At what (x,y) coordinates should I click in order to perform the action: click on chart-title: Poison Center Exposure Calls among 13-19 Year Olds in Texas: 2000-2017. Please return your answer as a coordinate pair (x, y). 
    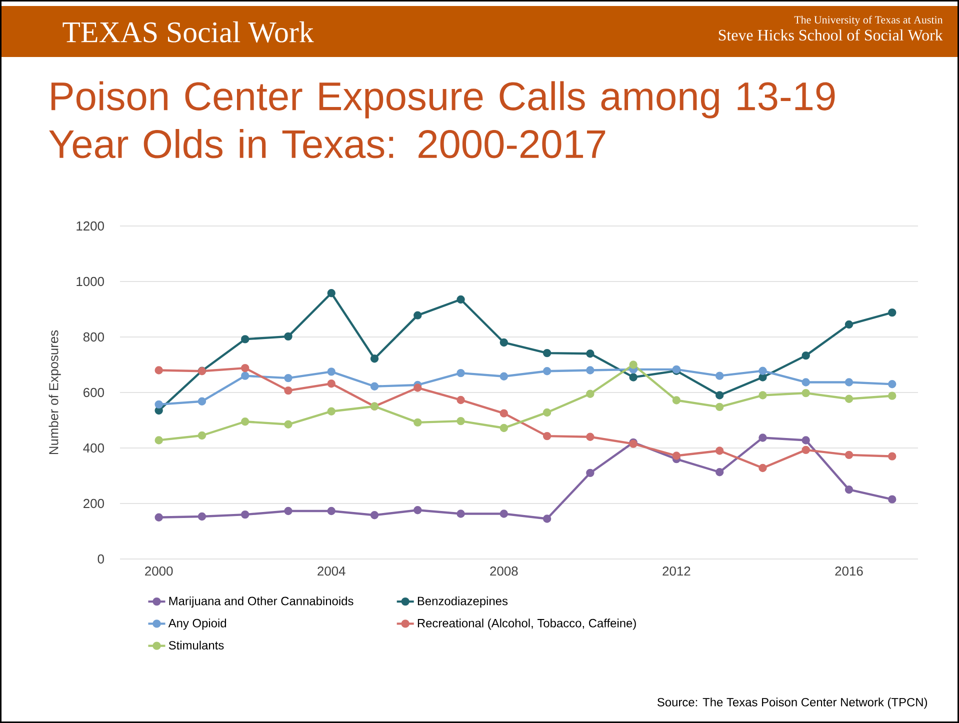
    Looking at the image, I should click on (442, 119).